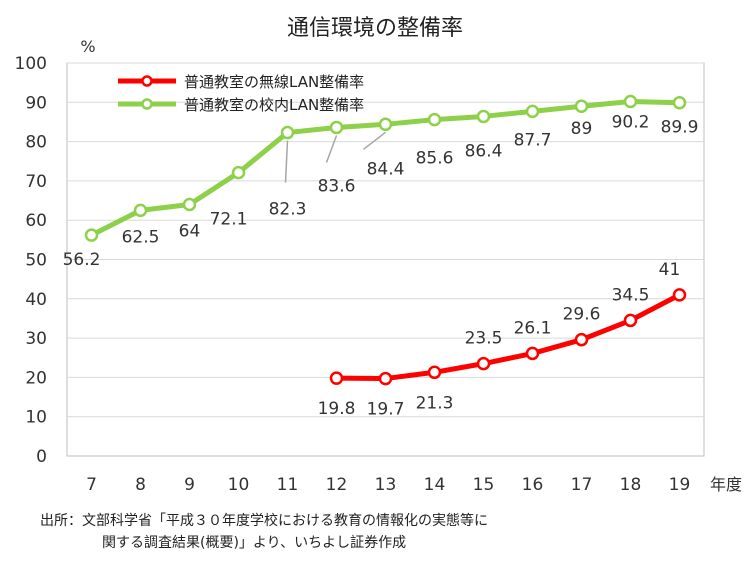 This screenshot has width=750, height=562. Describe the element at coordinates (337, 409) in the screenshot. I see `data-label: 19.8` at that location.